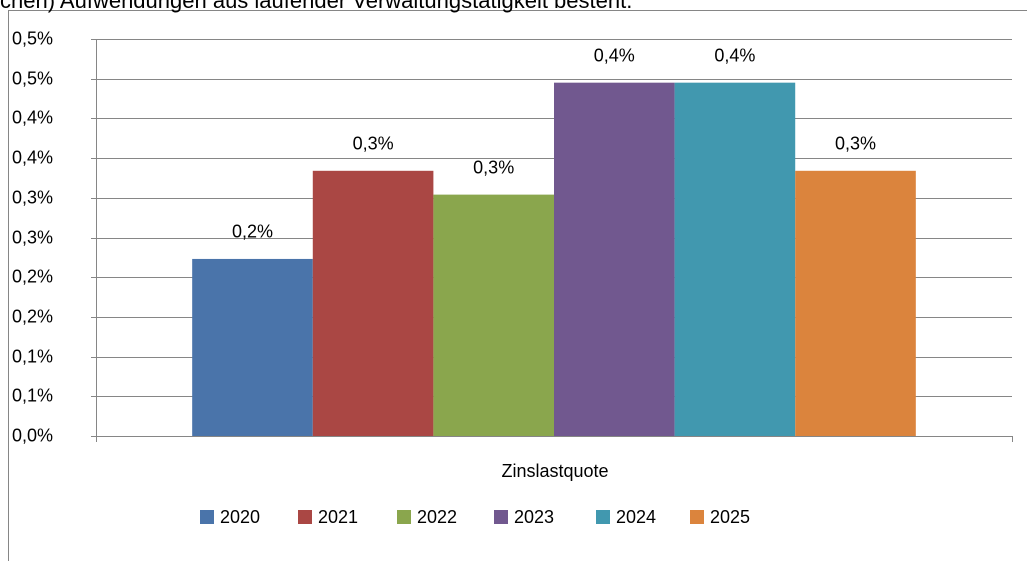 The height and width of the screenshot is (566, 1027). Describe the element at coordinates (554, 471) in the screenshot. I see `x-axis-label: Zinslastquote` at that location.